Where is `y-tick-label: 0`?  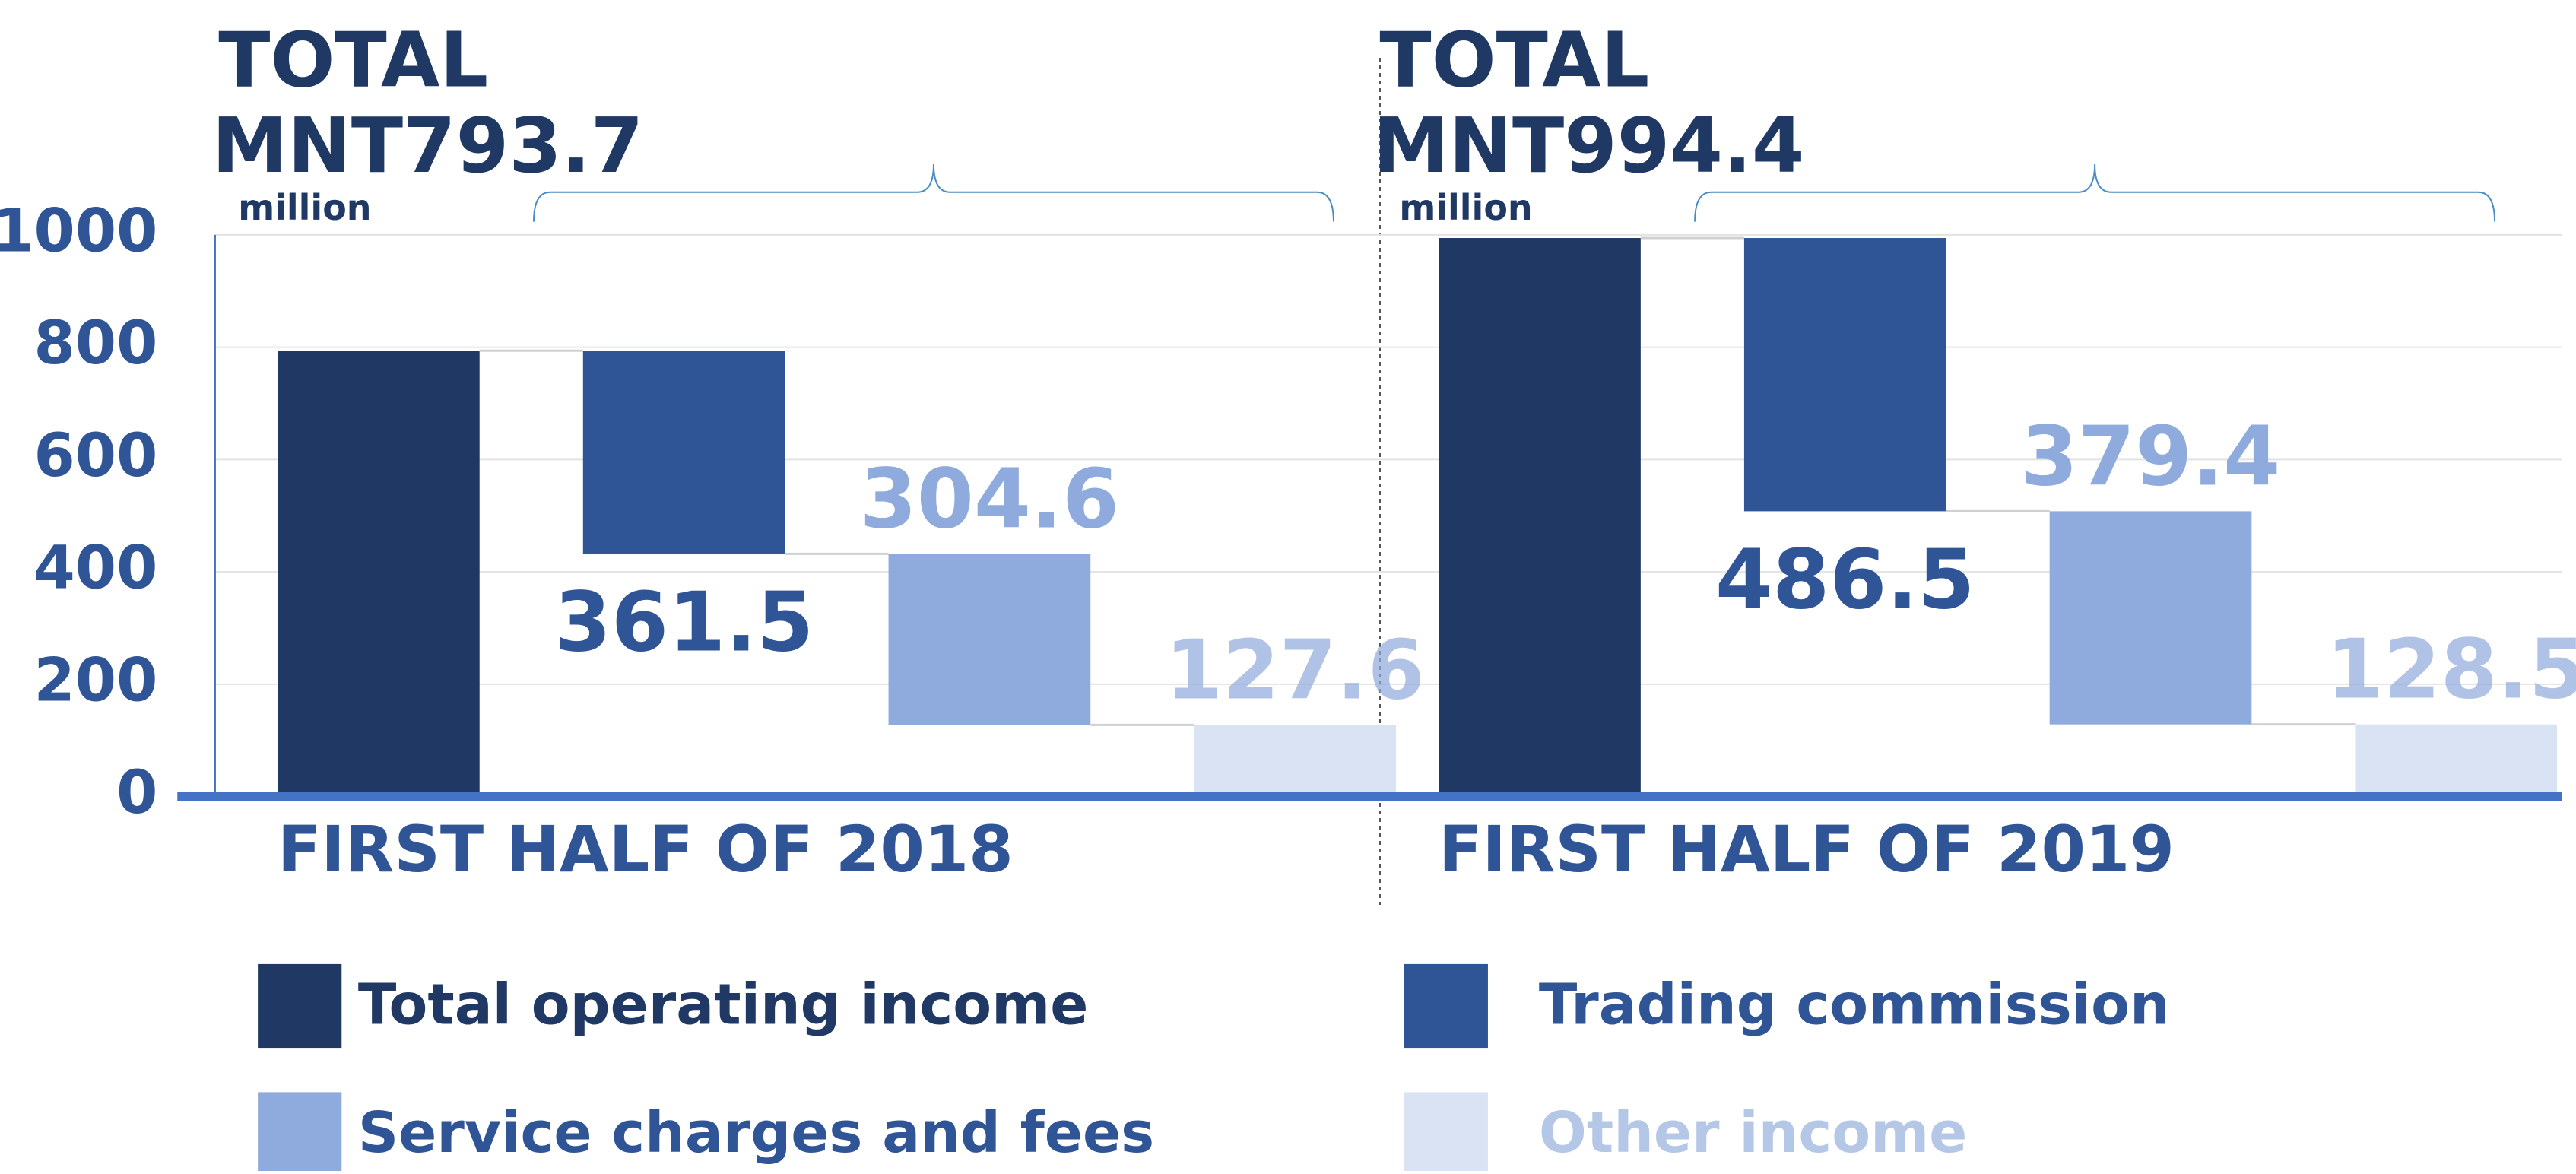 y-tick-label: 0 is located at coordinates (137, 793).